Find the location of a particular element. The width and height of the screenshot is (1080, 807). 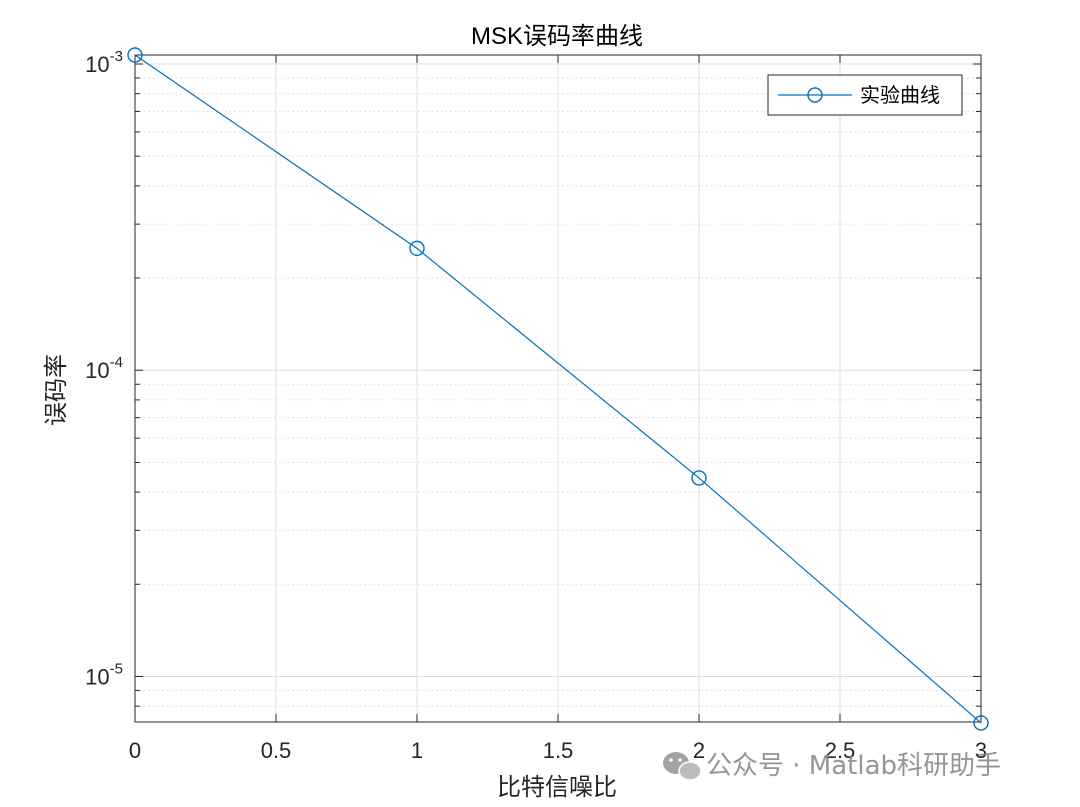

watermark: 公众号 · Matlab科研助手 is located at coordinates (832, 766).